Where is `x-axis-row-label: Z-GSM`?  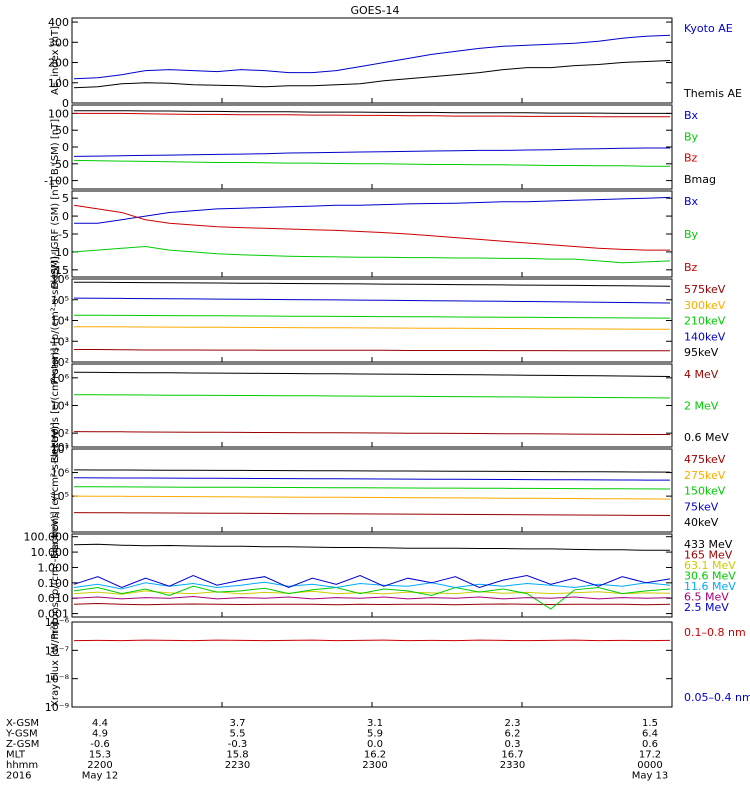
x-axis-row-label: Z-GSM is located at coordinates (22, 744).